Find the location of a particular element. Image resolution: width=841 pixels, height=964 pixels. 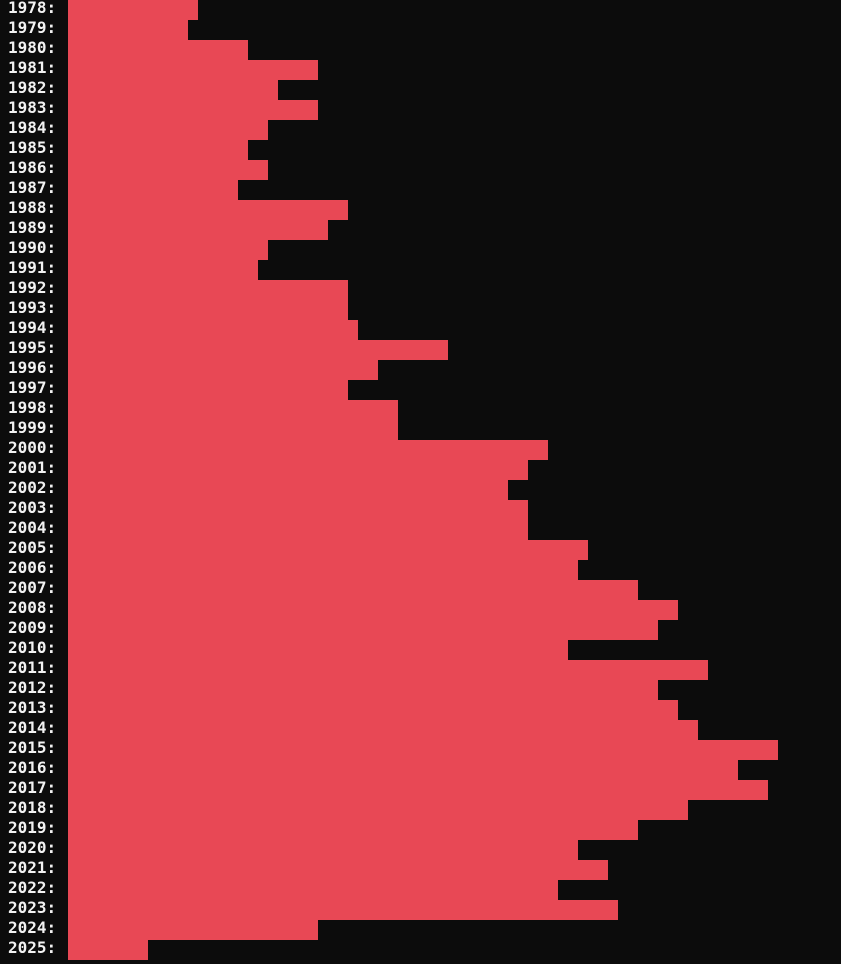

y-tick-label: 2005: is located at coordinates (32, 547).